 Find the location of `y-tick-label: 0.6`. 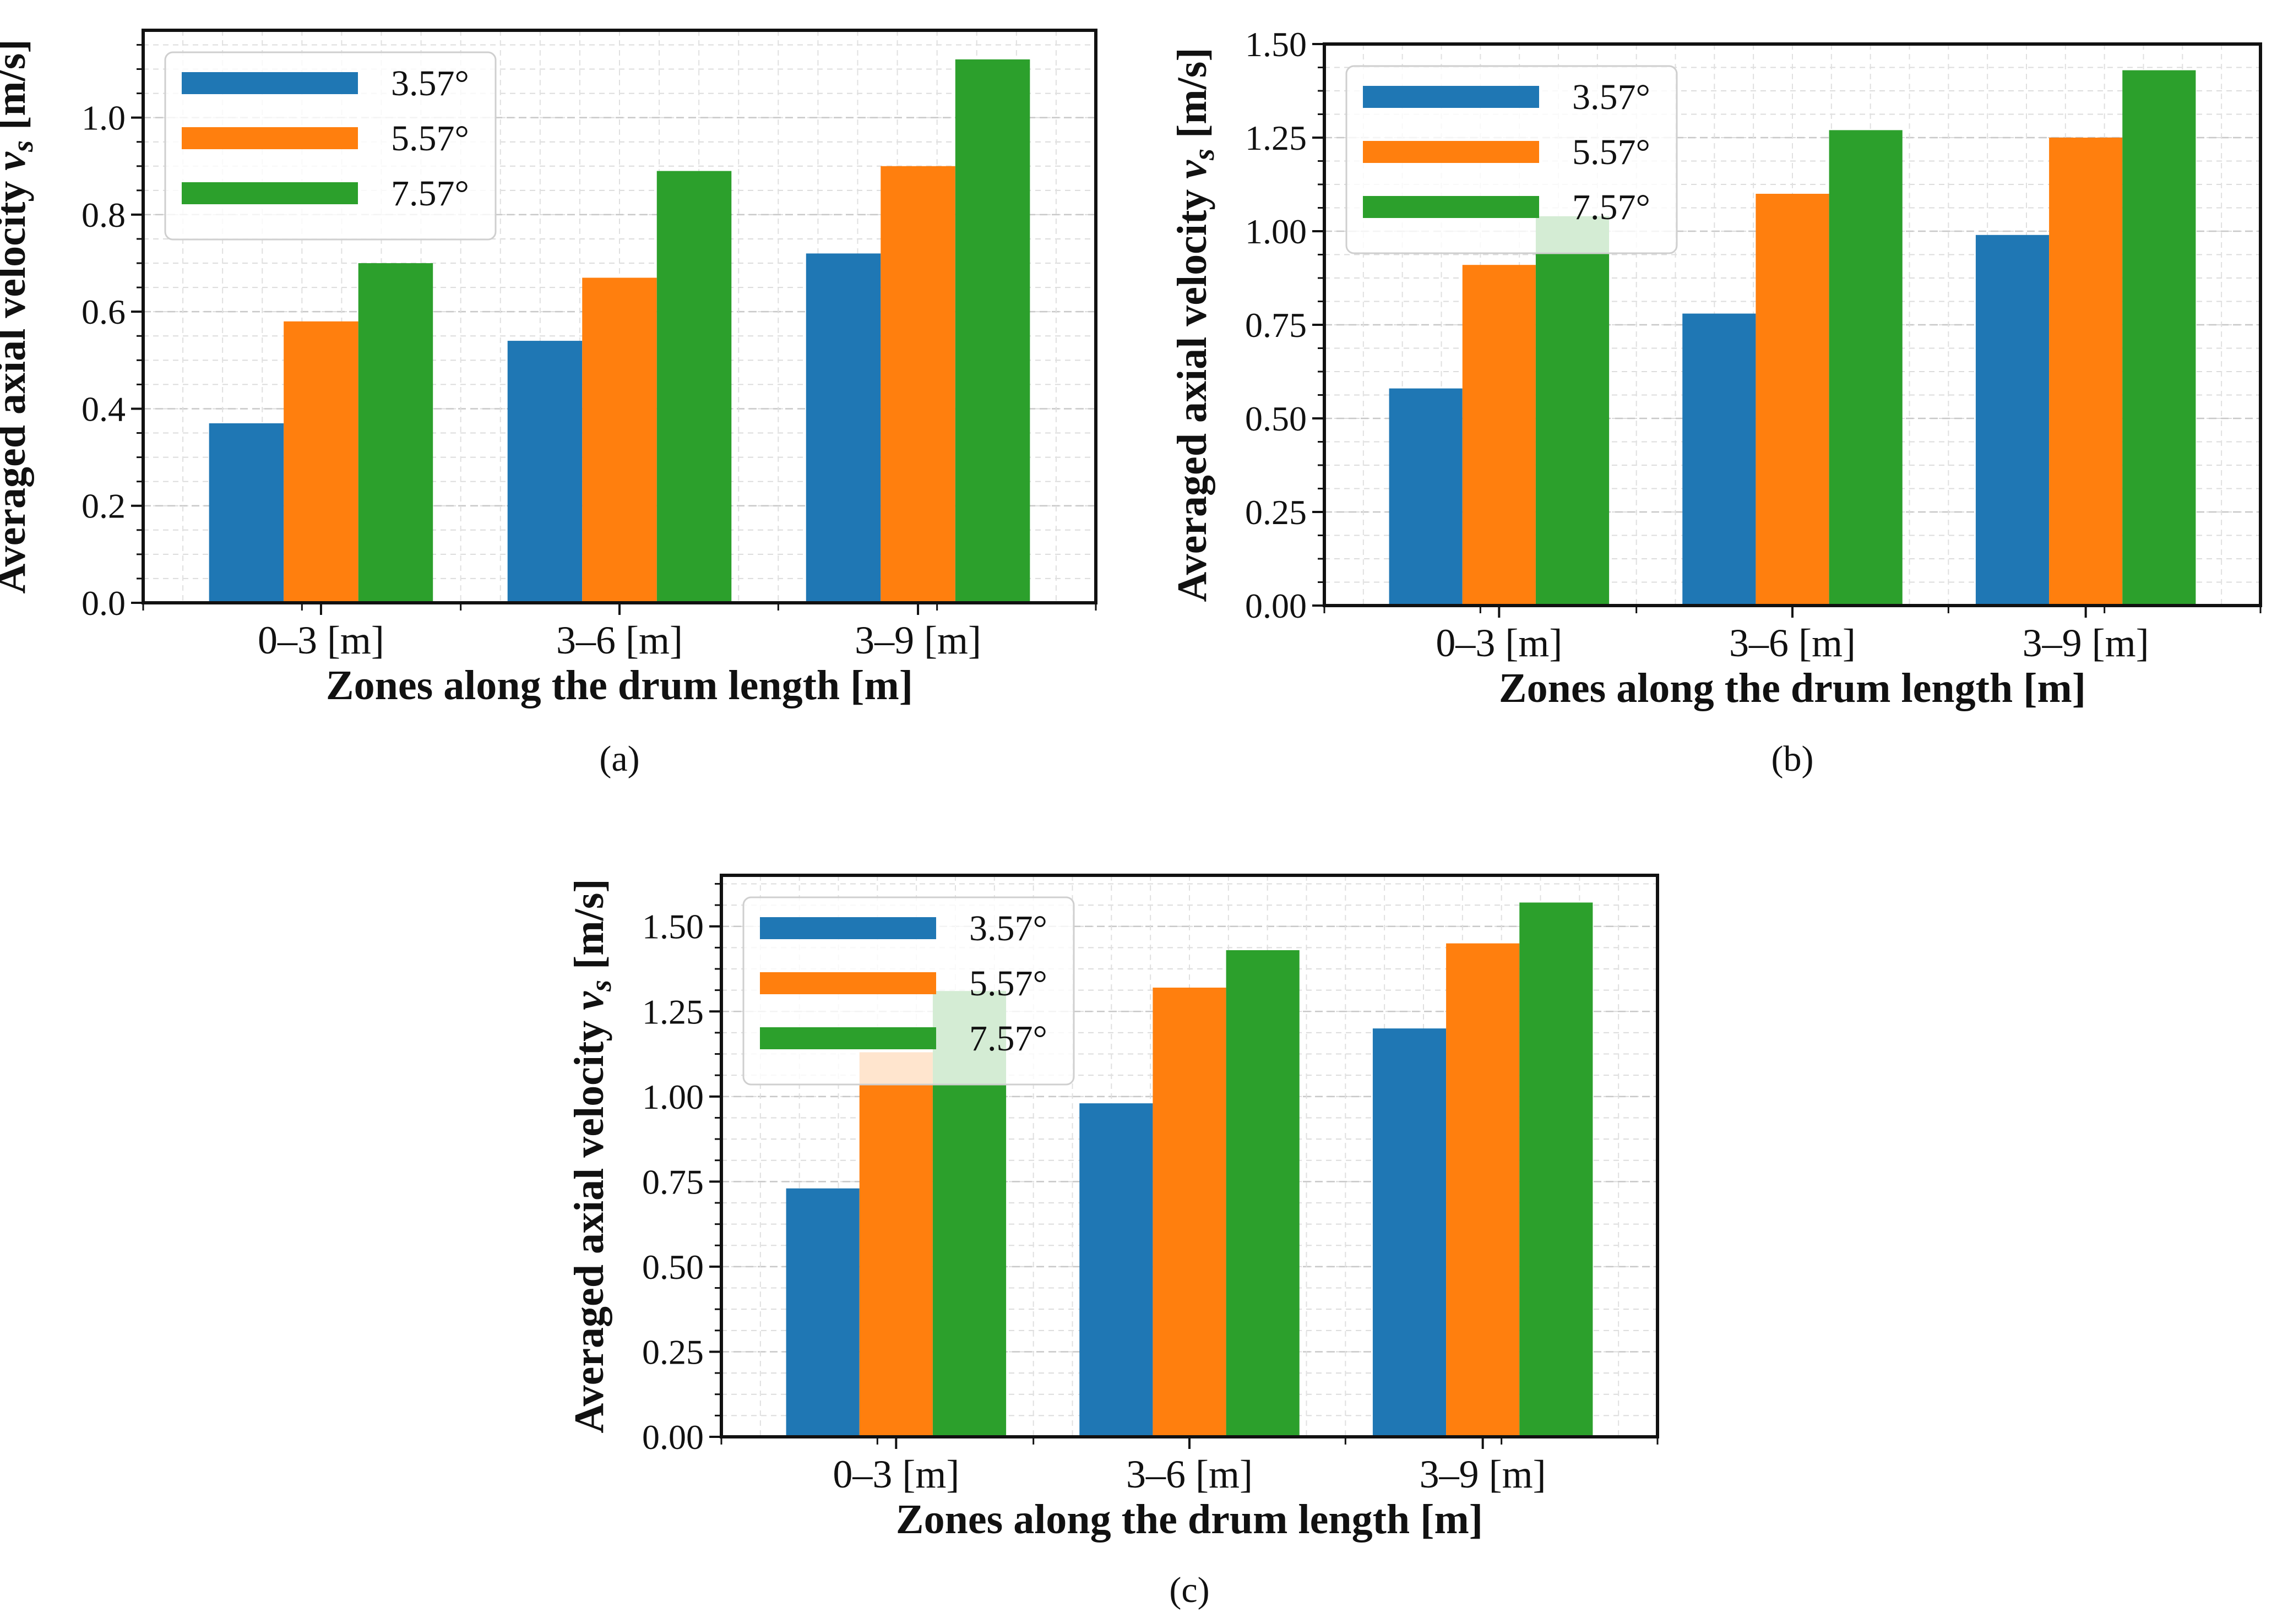

y-tick-label: 0.6 is located at coordinates (104, 311).